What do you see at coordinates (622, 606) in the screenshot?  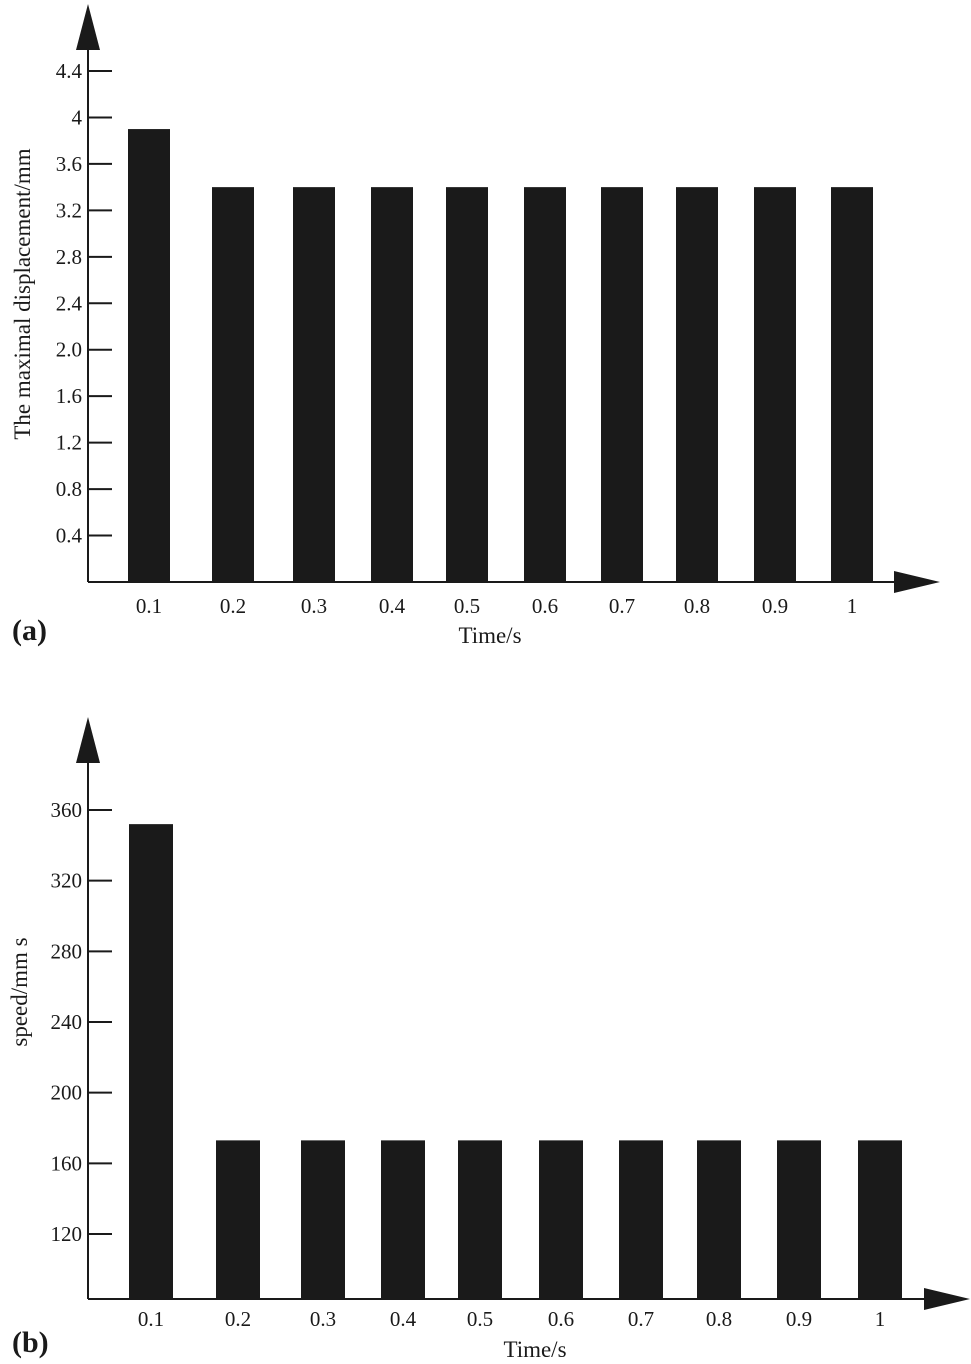 I see `panel-a-x-tick-label: 0.7` at bounding box center [622, 606].